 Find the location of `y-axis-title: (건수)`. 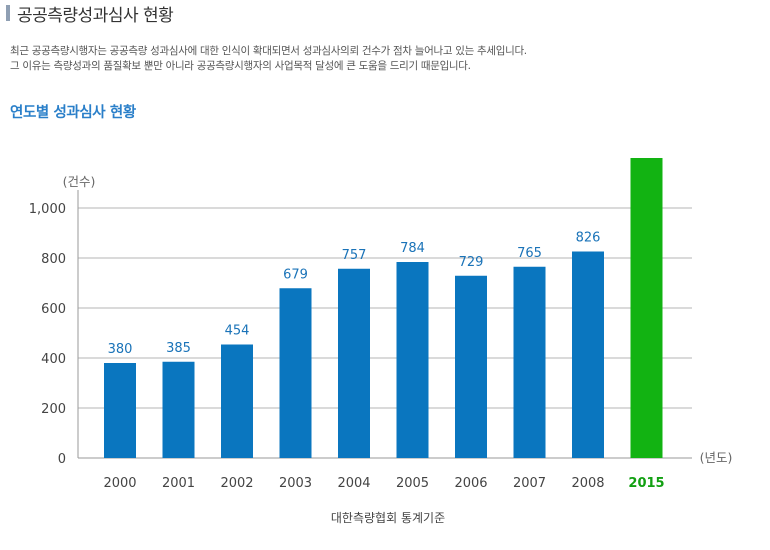

y-axis-title: (건수) is located at coordinates (79, 181).